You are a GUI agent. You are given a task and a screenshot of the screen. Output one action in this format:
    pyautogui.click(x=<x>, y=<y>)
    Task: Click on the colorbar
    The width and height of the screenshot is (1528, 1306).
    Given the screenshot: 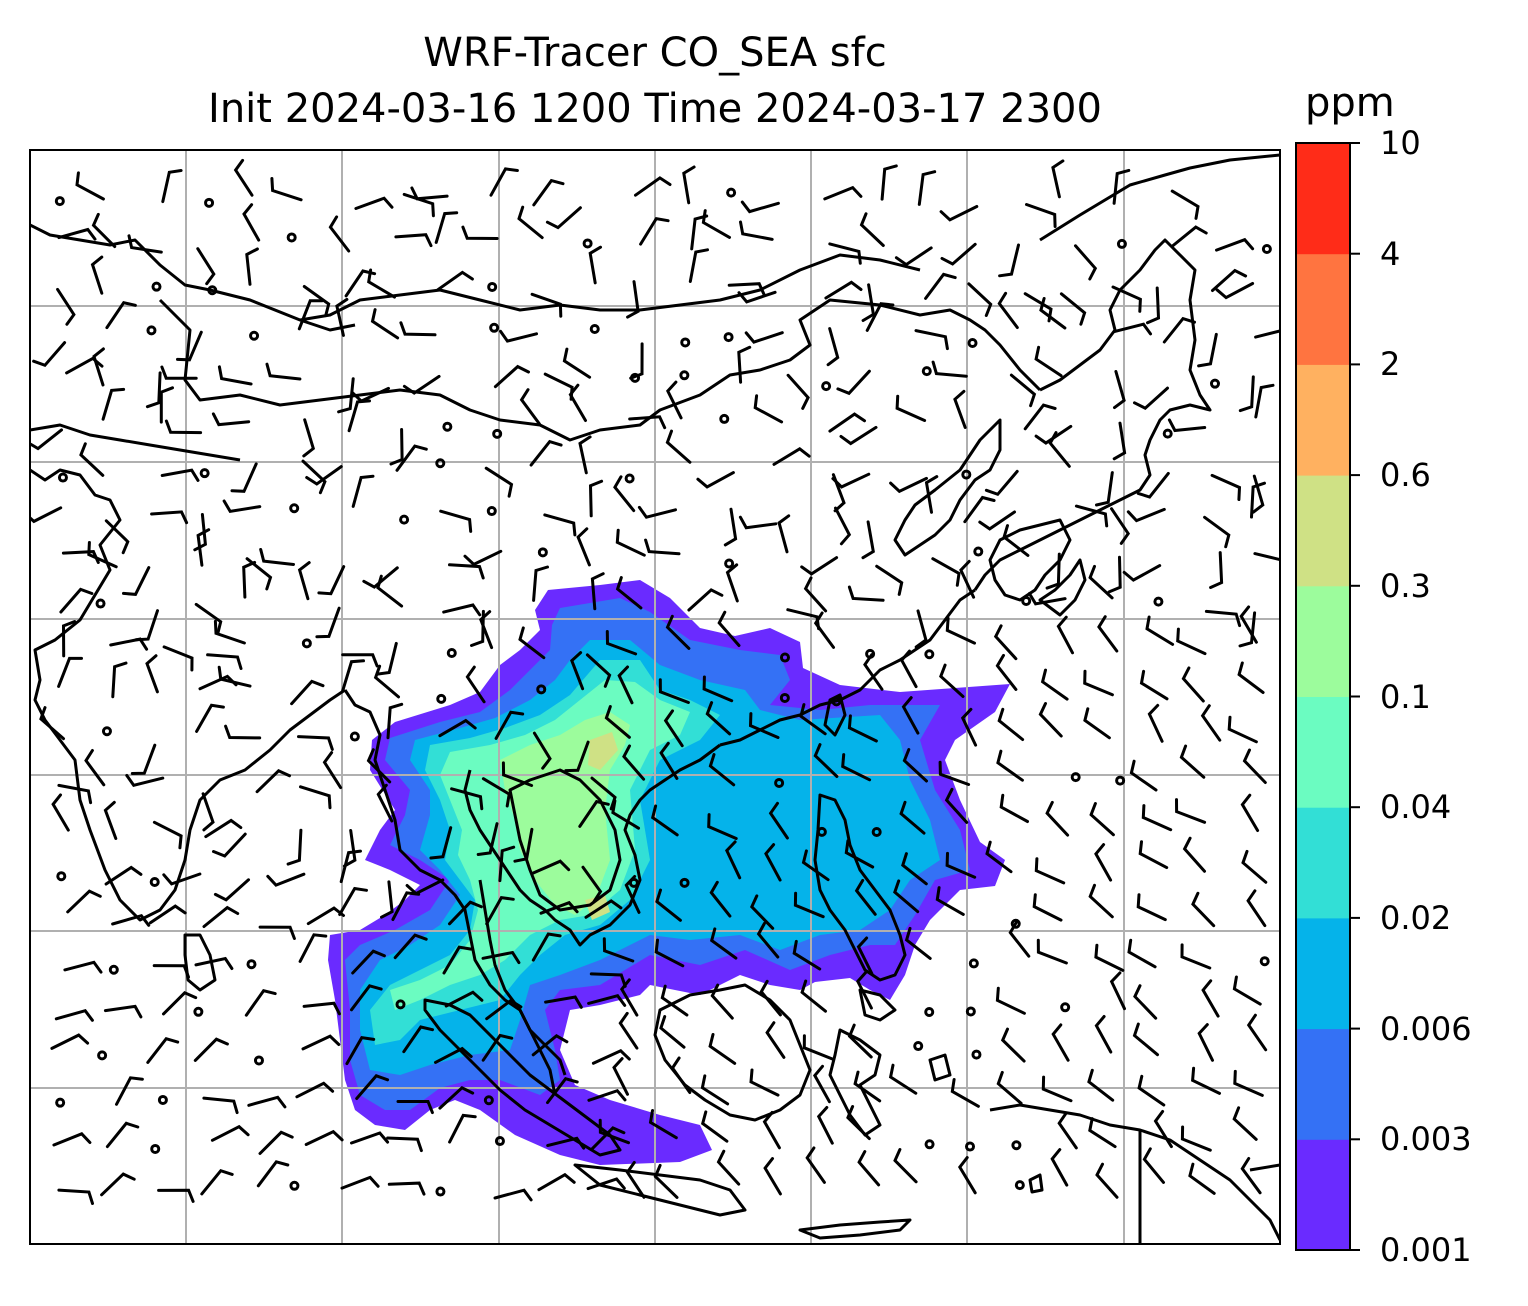 What is the action you would take?
    pyautogui.click(x=1327, y=696)
    